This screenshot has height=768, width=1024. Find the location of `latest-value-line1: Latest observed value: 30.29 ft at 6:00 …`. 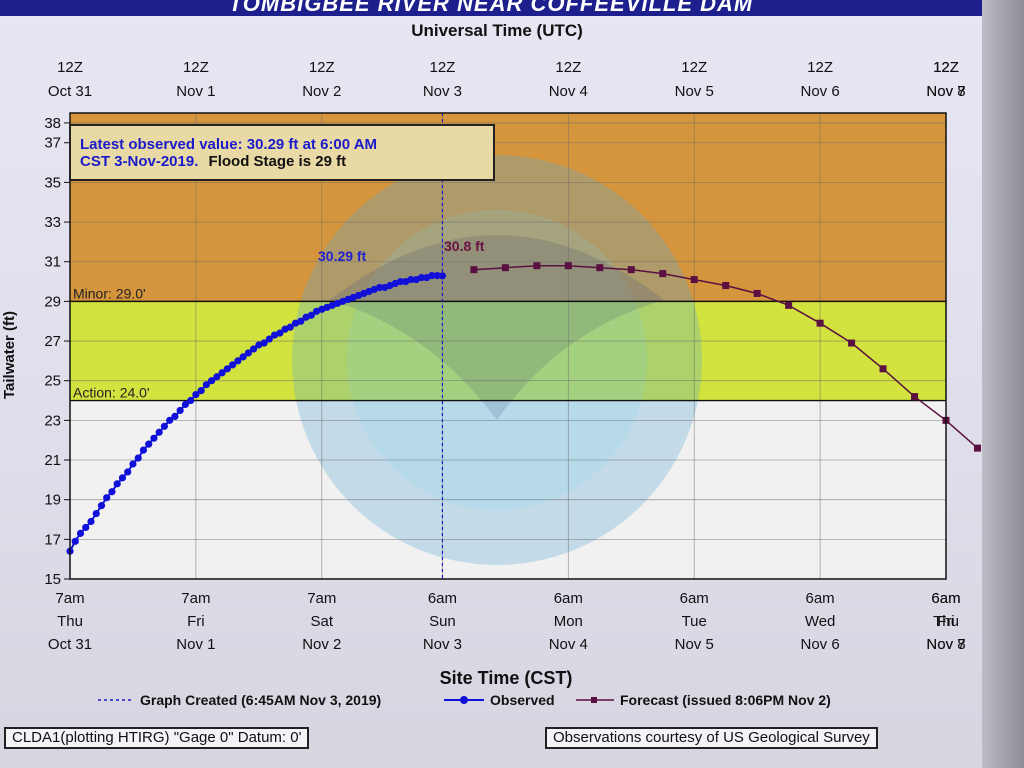

latest-value-line1: Latest observed value: 30.29 ft at 6:00 … is located at coordinates (228, 144).